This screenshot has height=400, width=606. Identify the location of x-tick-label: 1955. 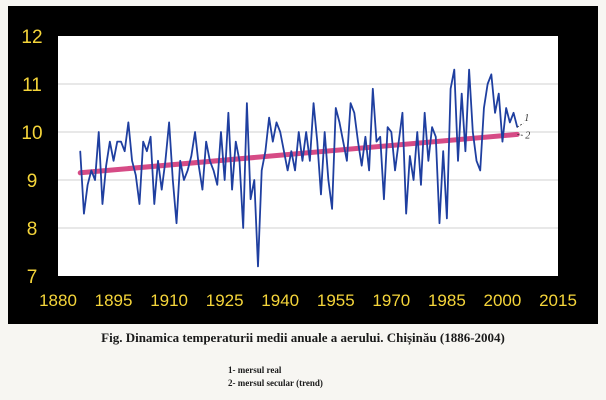
(336, 300).